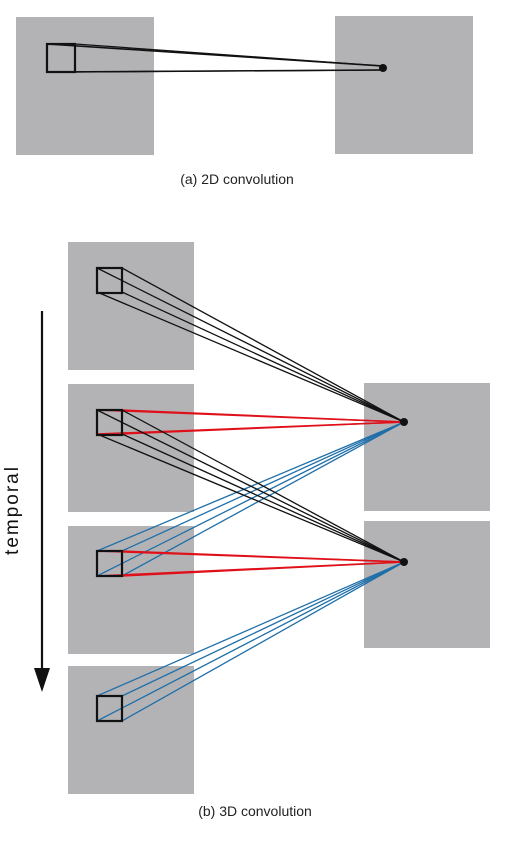 The height and width of the screenshot is (844, 507). What do you see at coordinates (250, 563) in the screenshot?
I see `red-lines-frame3-to-output2` at bounding box center [250, 563].